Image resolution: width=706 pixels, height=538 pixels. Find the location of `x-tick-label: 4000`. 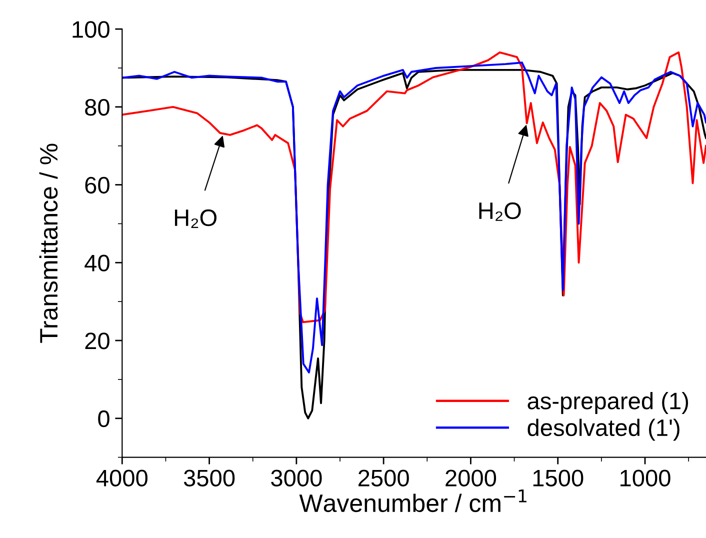

x-tick-label: 4000 is located at coordinates (122, 478).